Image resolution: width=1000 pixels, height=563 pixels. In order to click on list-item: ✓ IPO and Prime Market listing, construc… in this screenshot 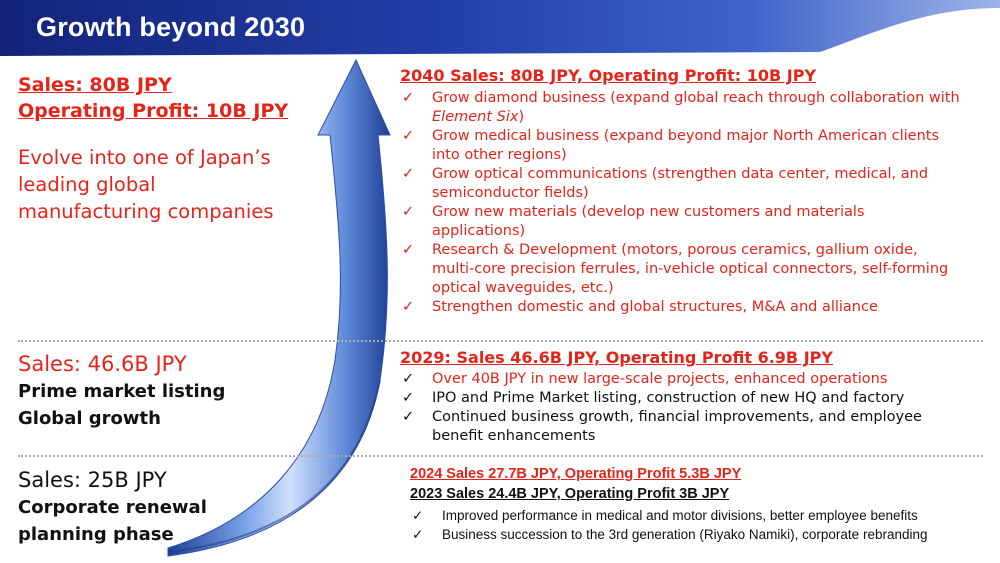, I will do `click(653, 398)`.